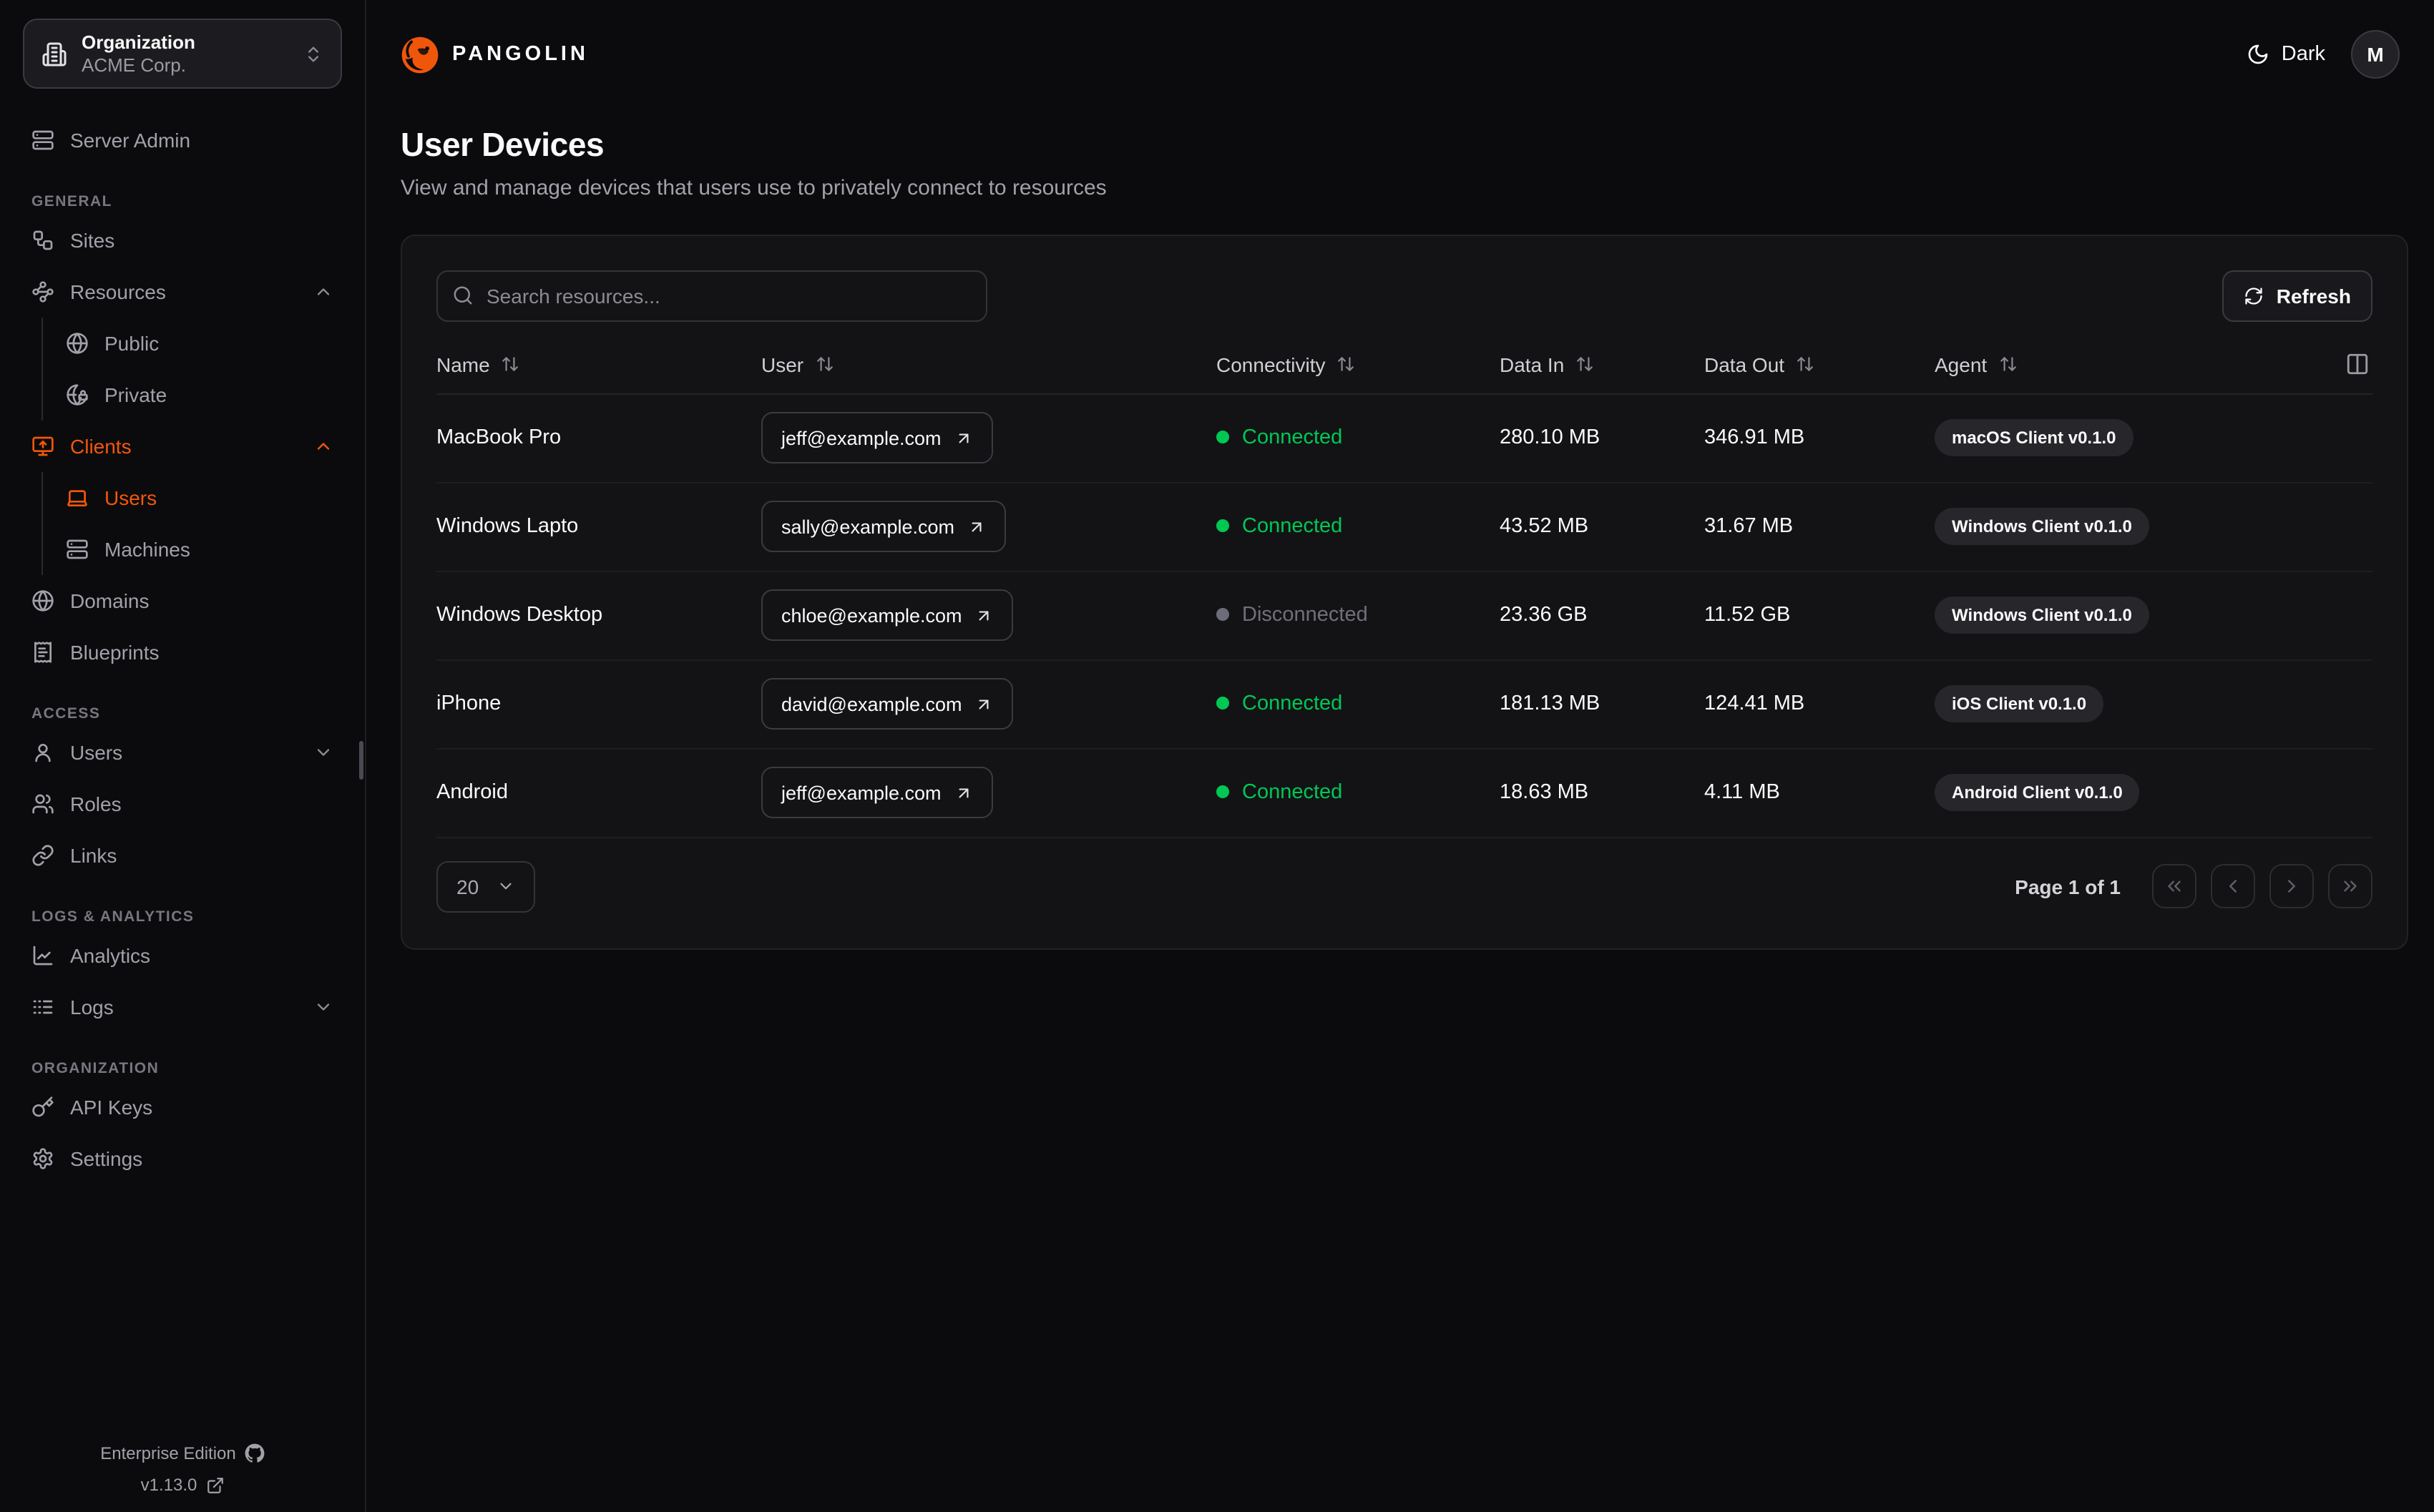  What do you see at coordinates (132, 343) in the screenshot?
I see `sidebar-item-label: Public` at bounding box center [132, 343].